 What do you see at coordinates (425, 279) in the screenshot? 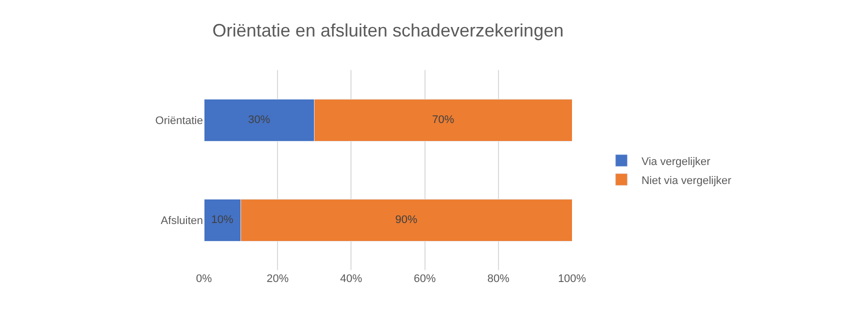
I see `x-tick-label: 60%` at bounding box center [425, 279].